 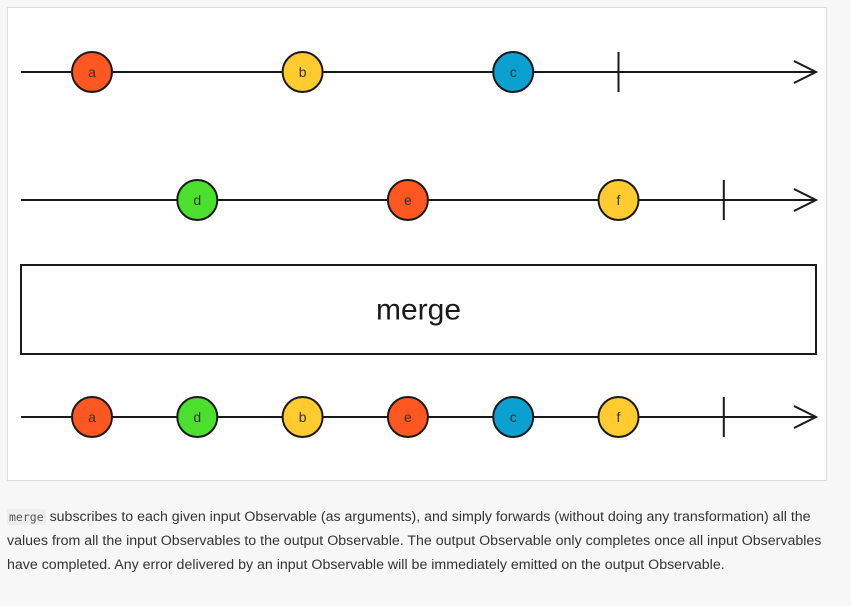 I want to click on input-observable-2-arrowhead, so click(x=806, y=200).